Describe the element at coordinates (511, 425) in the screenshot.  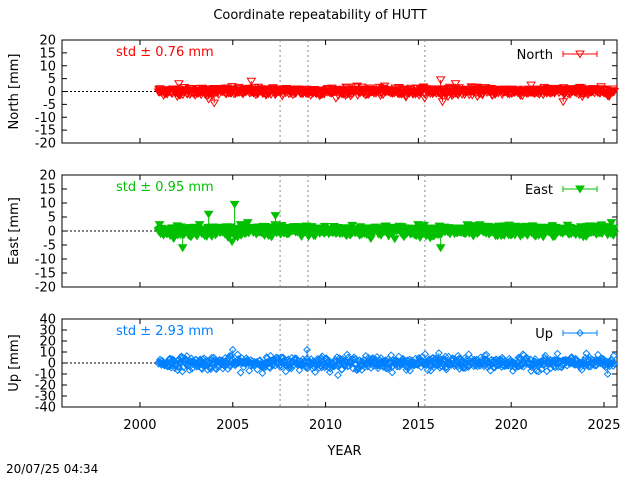
I see `x-tick-label: 2020` at that location.